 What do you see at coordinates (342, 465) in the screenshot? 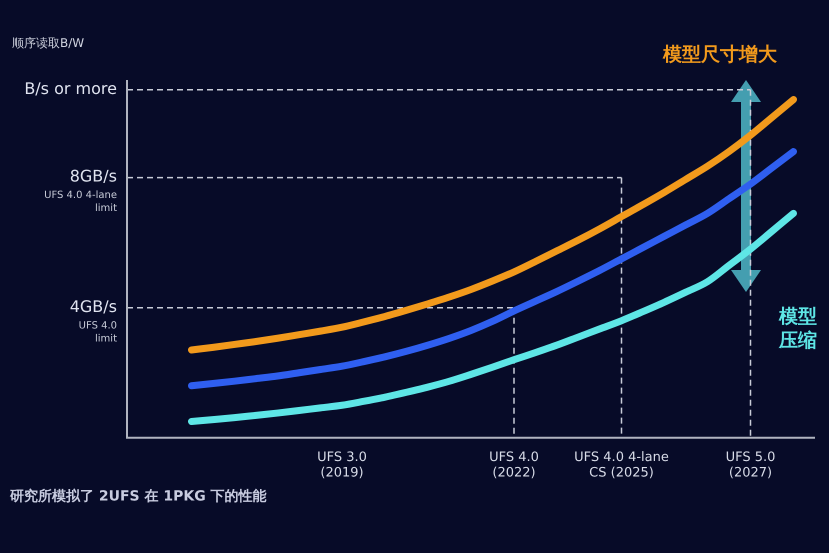
I see `x-tick-label: UFS 3.0 (2019)` at bounding box center [342, 465].